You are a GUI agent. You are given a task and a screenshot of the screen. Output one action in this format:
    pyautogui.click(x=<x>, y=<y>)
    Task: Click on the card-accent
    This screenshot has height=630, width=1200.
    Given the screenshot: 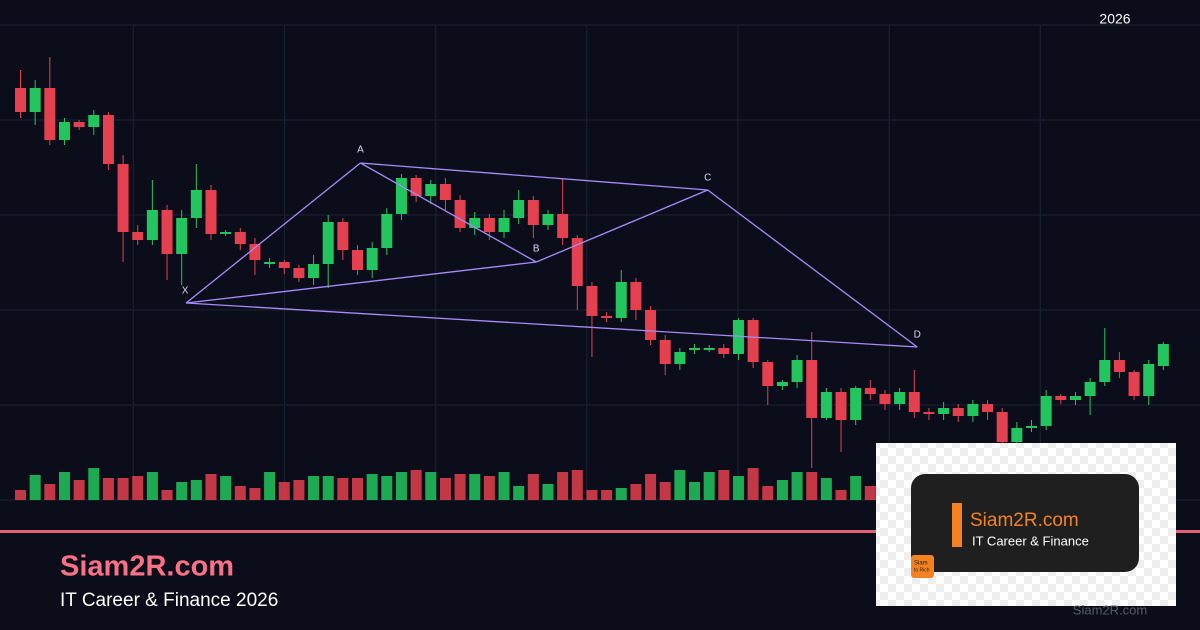 What is the action you would take?
    pyautogui.click(x=957, y=525)
    